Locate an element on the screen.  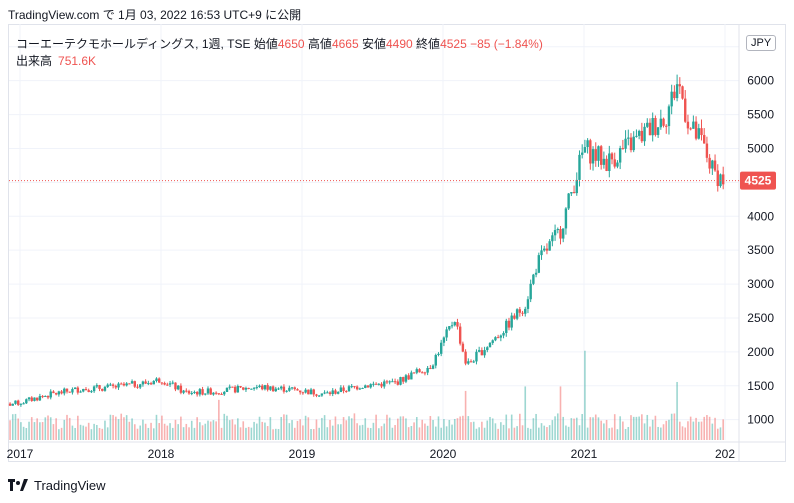
x-tick-label: 2021 is located at coordinates (584, 454).